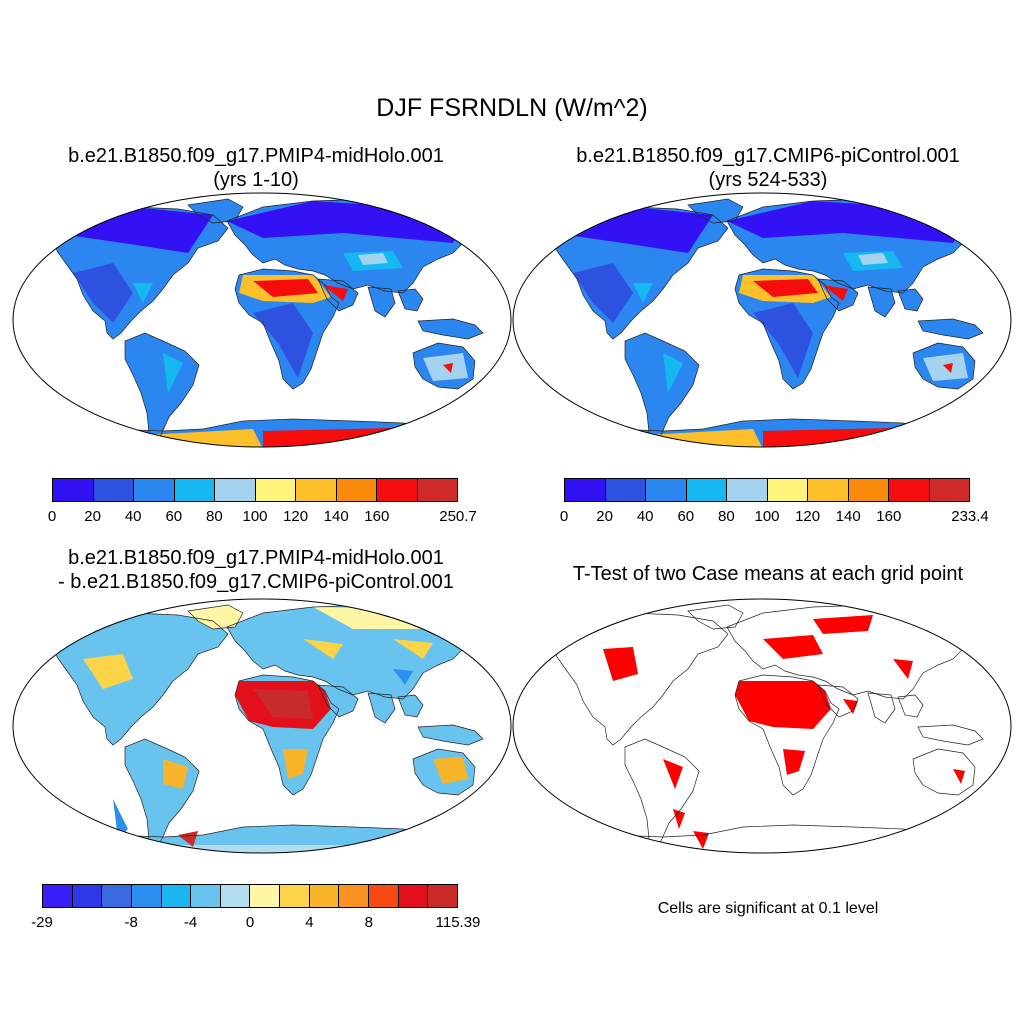 This screenshot has width=1024, height=1024. Describe the element at coordinates (768, 156) in the screenshot. I see `panel-picontrol-title-line1: b.e21.B1850.f09_g17.CMIP6-piControl.001` at that location.